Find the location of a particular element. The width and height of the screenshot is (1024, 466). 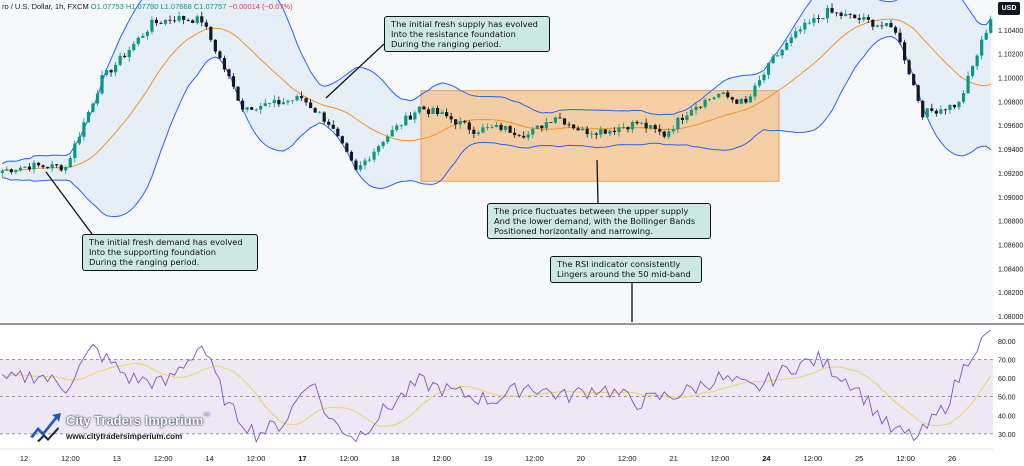

rsi-tick-label: 40.00 is located at coordinates (1007, 416).